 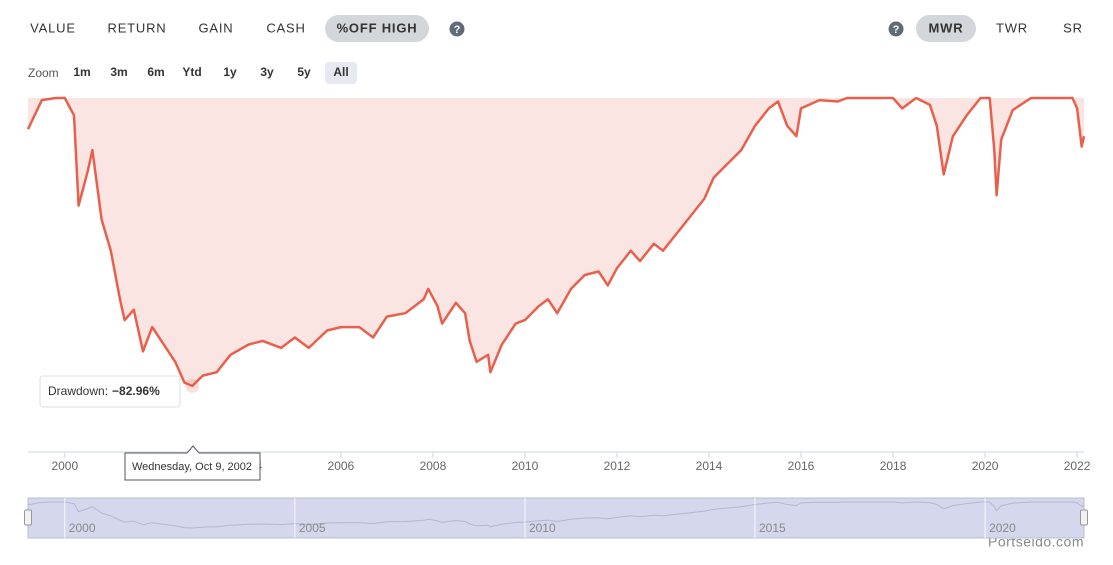 I want to click on x-tick-label: 2020, so click(x=985, y=466).